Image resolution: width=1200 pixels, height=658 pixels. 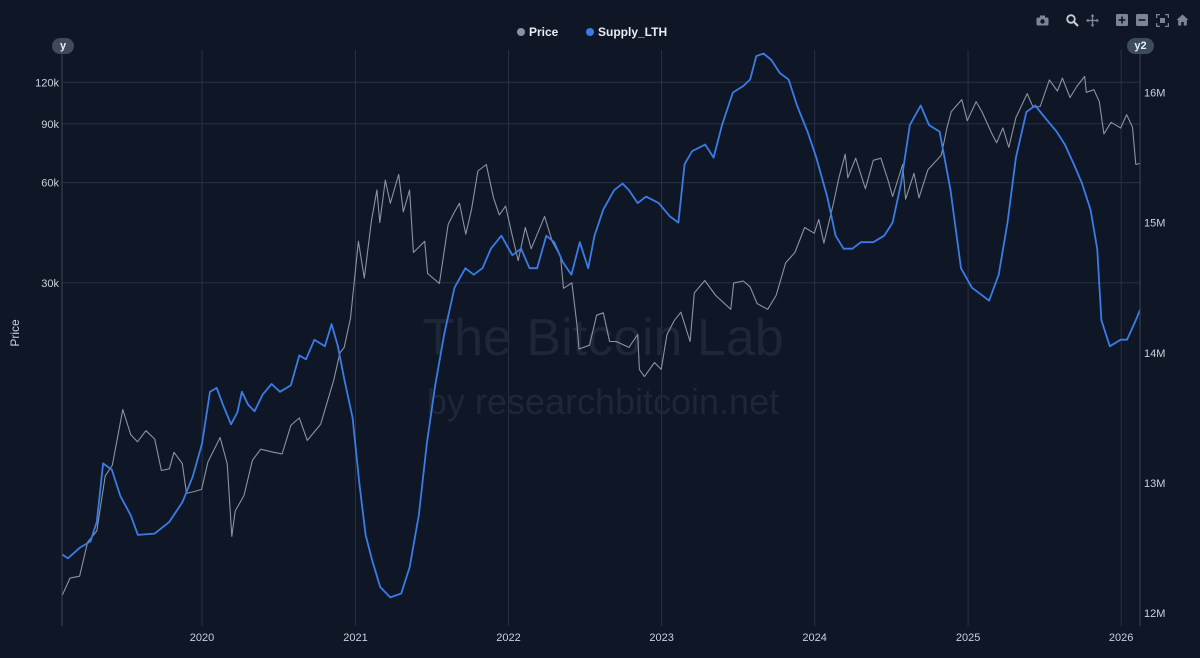 I want to click on y-axis-pill: y, so click(x=63, y=46).